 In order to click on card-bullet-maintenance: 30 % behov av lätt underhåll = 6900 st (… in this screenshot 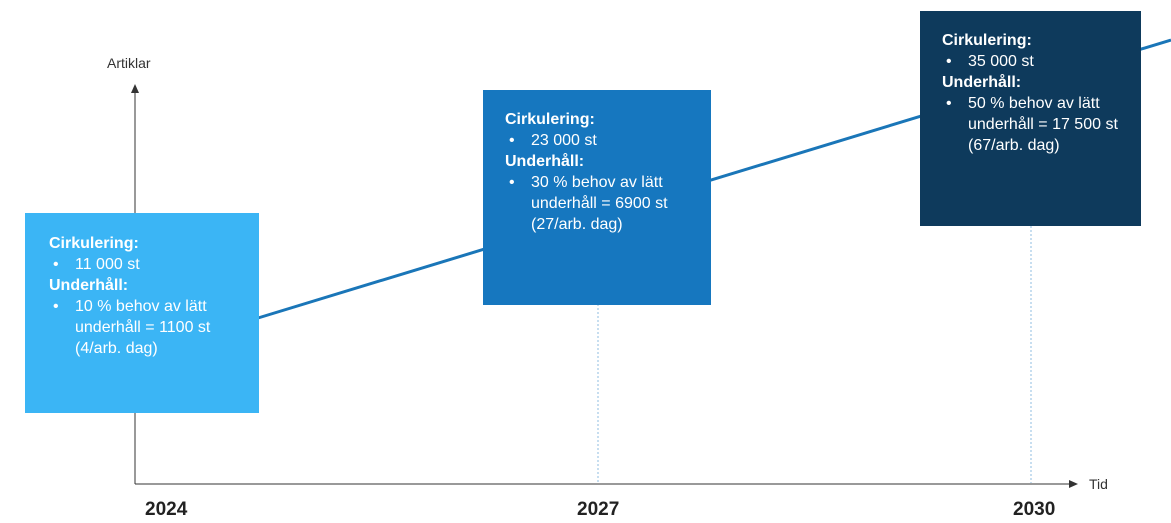, I will do `click(598, 203)`.